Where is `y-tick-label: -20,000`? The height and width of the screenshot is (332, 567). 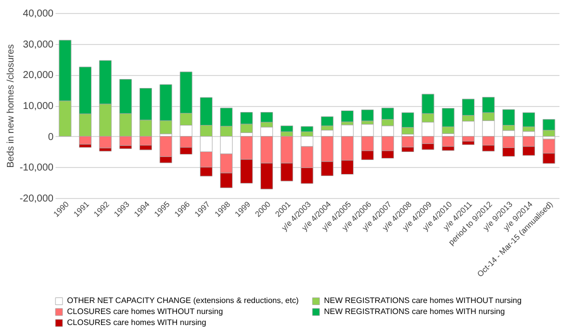
y-tick-label: -20,000 is located at coordinates (37, 199).